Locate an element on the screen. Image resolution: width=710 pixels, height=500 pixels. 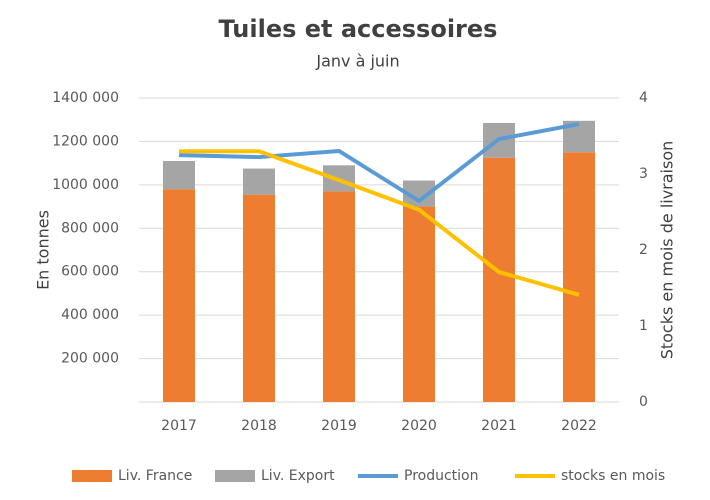
x-tick-label: 2020 is located at coordinates (419, 426).